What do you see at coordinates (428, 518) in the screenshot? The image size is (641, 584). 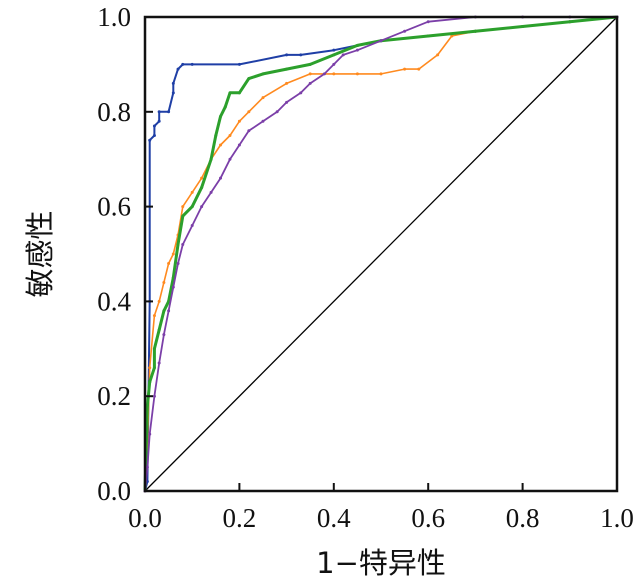 I see `x-tick-label: 0.6` at bounding box center [428, 518].